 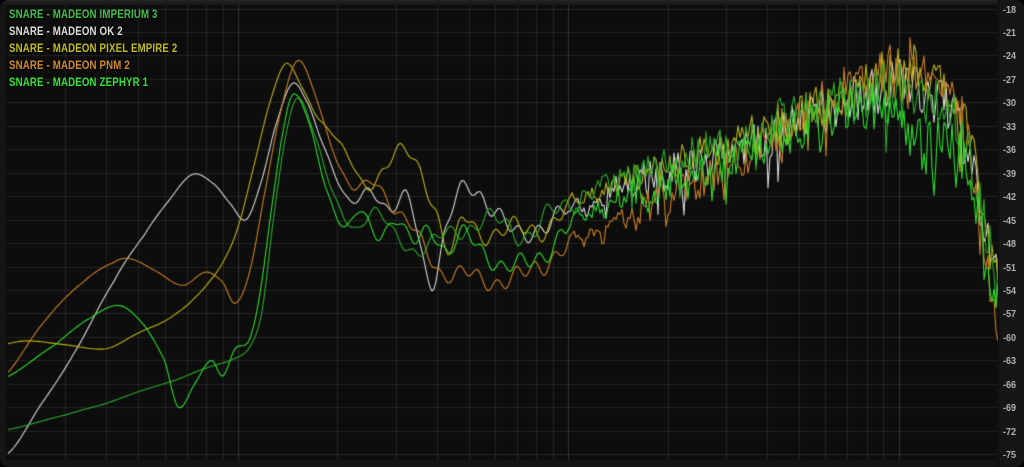 What do you see at coordinates (1010, 384) in the screenshot?
I see `y-axis-tick-label: -66` at bounding box center [1010, 384].